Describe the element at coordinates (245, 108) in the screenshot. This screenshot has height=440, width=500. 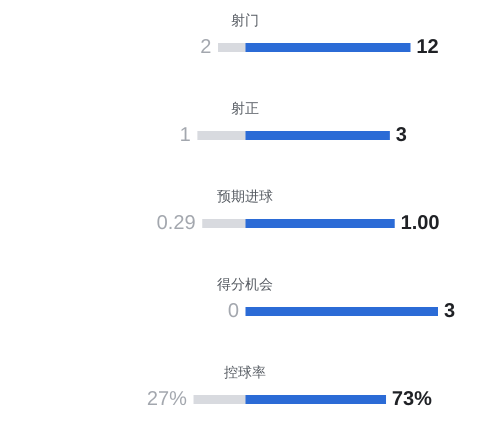
I see `y-tick-label: 射正` at that location.